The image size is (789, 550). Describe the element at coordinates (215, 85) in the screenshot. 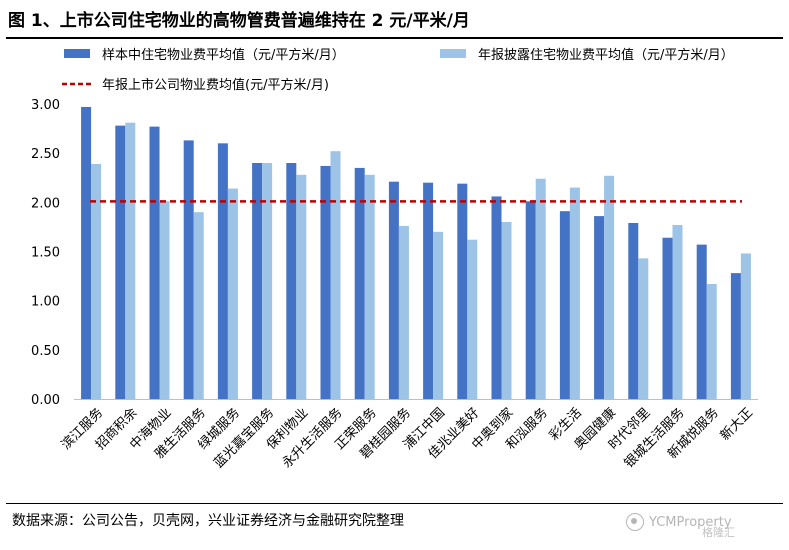

I see `legend-reference-line-label: 年报上市公司物业费均值(元/平方米/月)` at that location.